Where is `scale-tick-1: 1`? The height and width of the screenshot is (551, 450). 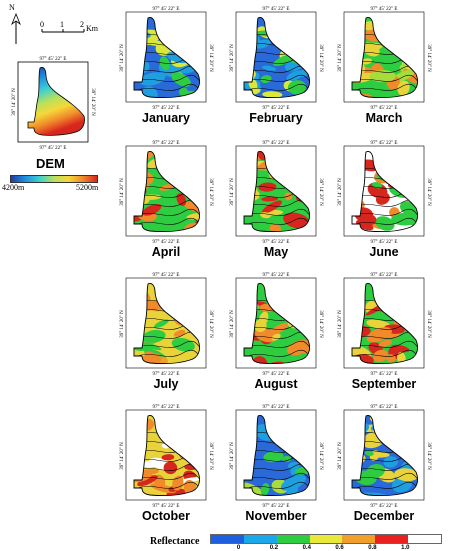
scale-tick-1: 1 is located at coordinates (62, 24).